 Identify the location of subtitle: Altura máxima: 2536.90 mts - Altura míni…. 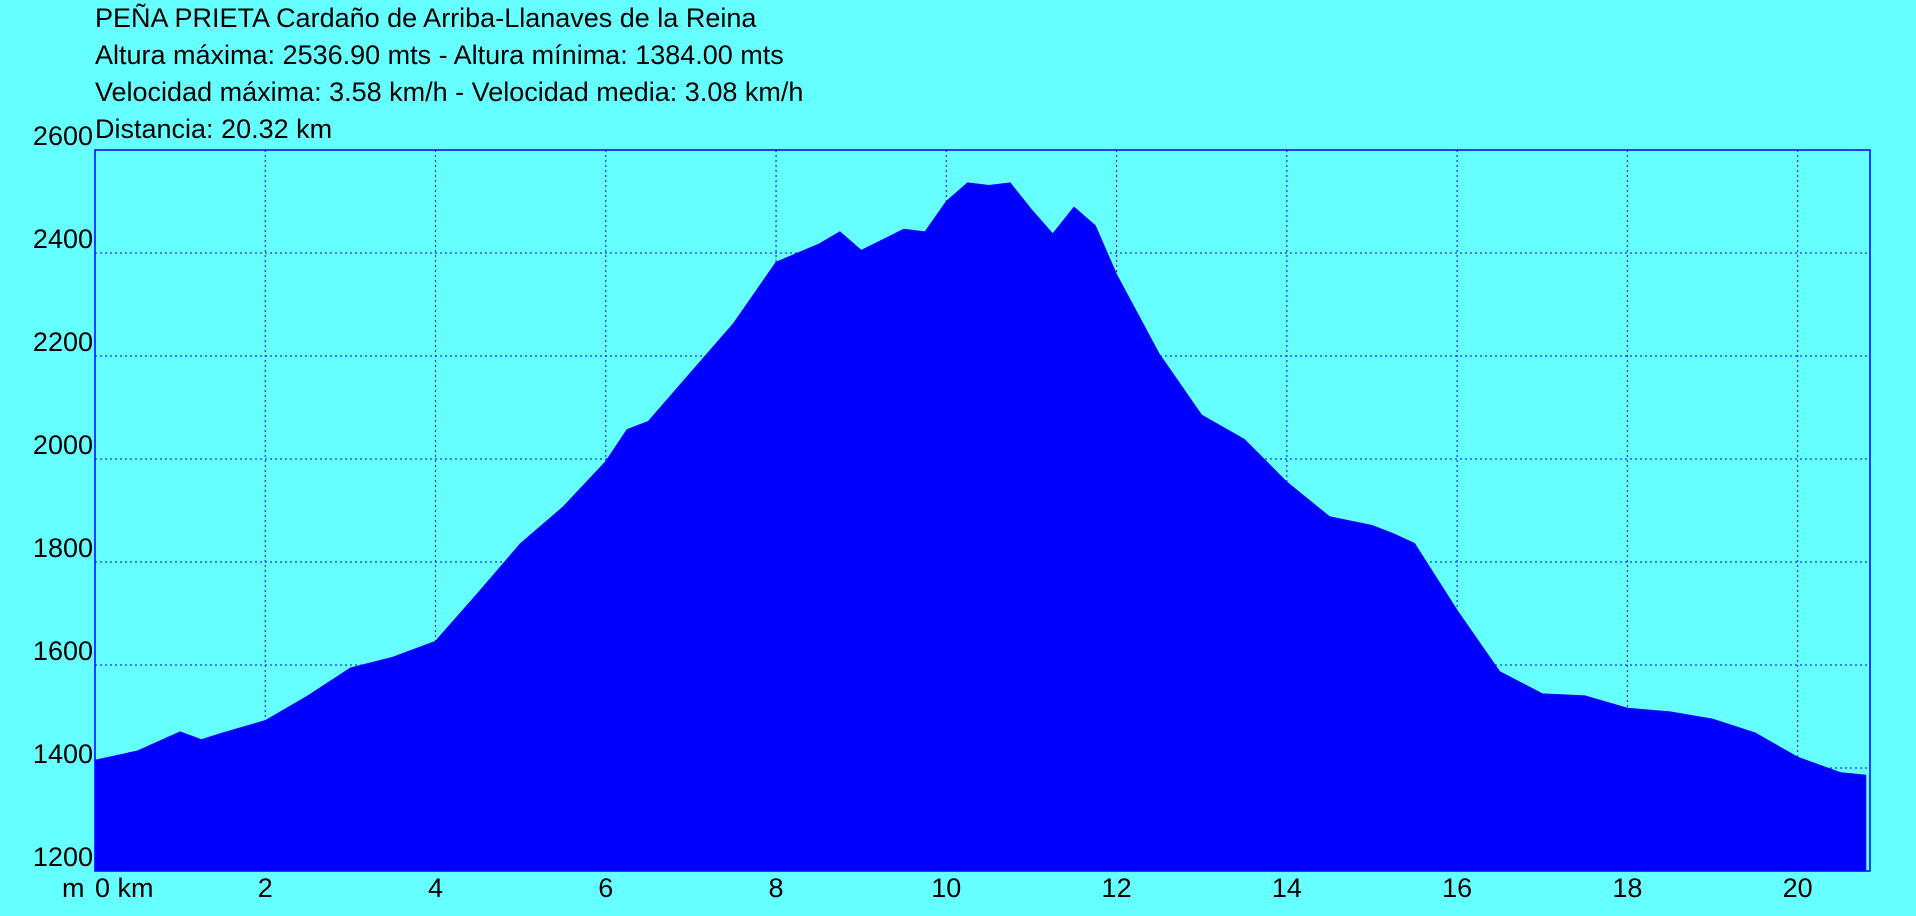
(439, 55).